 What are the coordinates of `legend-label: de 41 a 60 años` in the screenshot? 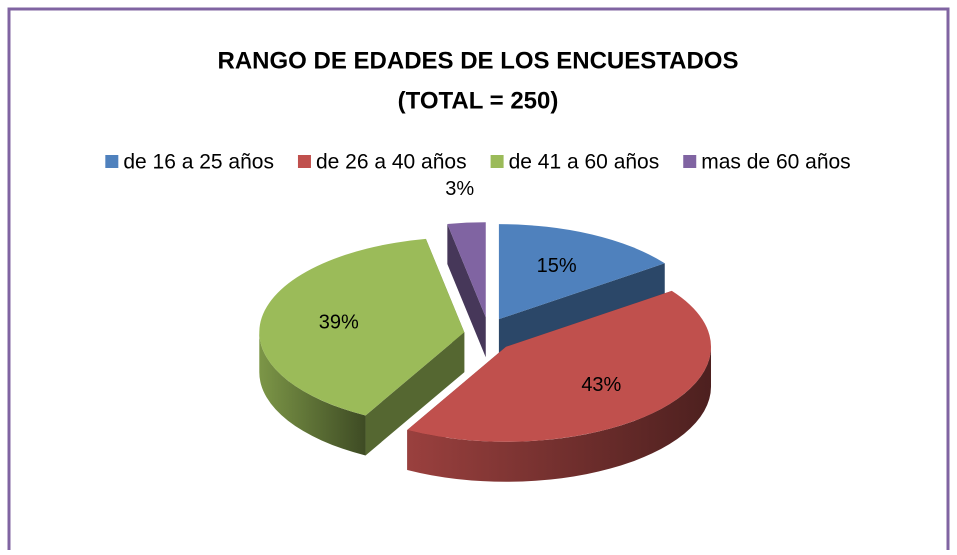 It's located at (584, 162).